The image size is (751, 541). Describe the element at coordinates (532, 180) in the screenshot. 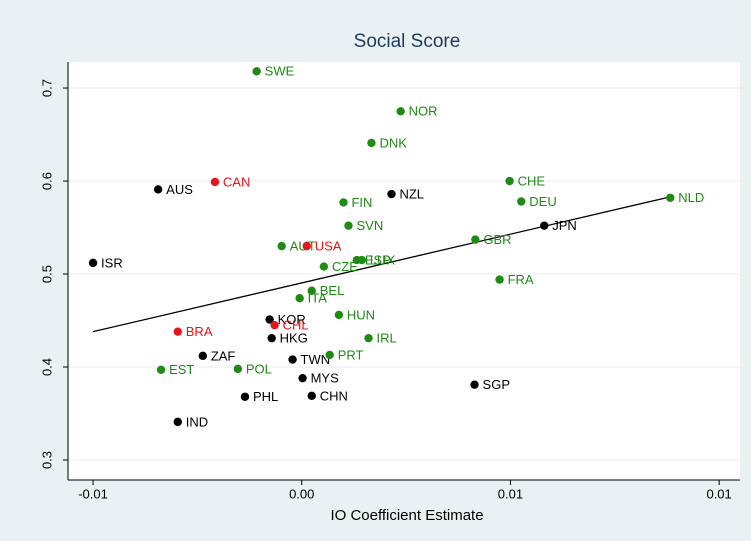

I see `point-label: CHE` at that location.